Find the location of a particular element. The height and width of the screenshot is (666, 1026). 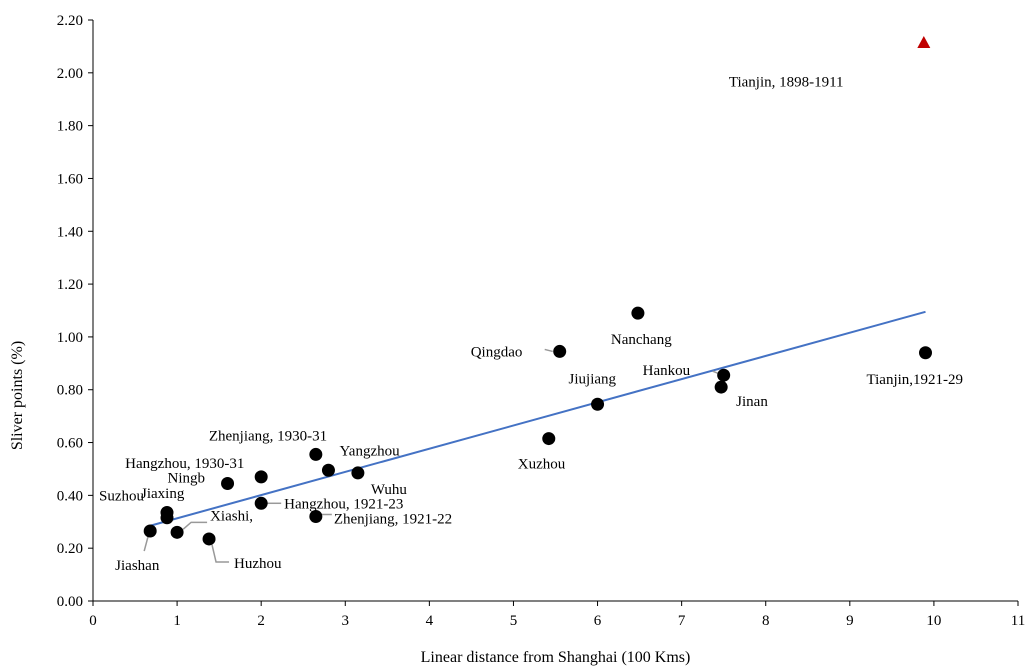

y-tick-label: 1.60 is located at coordinates (70, 179).